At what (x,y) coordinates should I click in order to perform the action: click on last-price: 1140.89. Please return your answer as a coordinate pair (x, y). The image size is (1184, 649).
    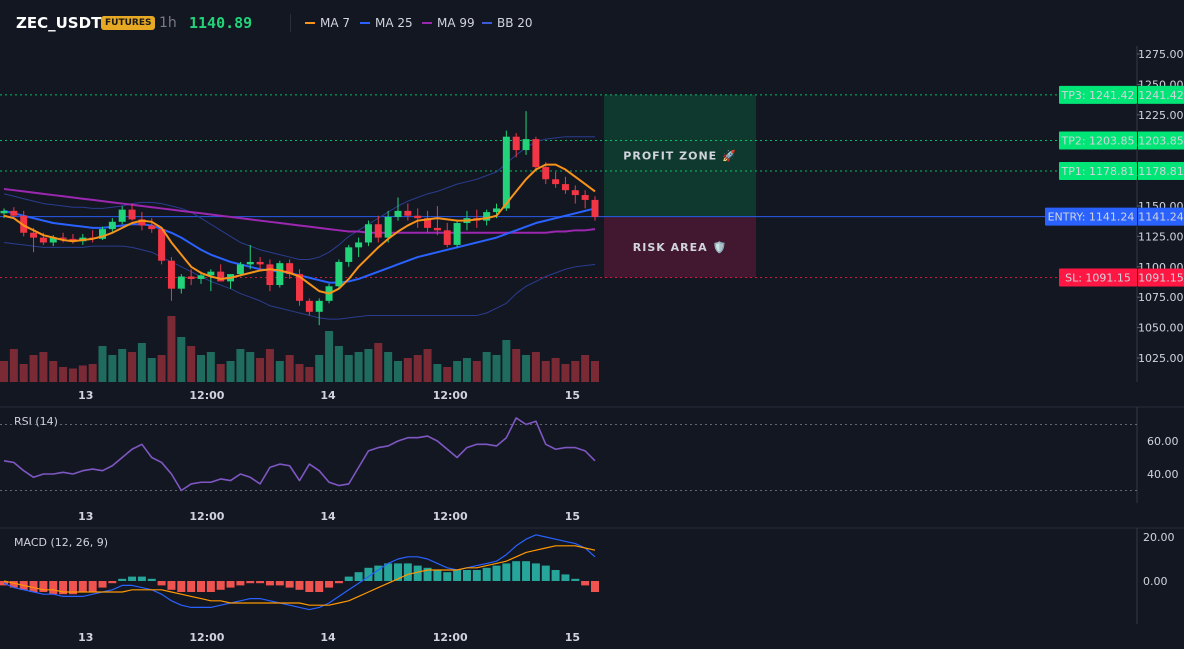
    Looking at the image, I should click on (221, 23).